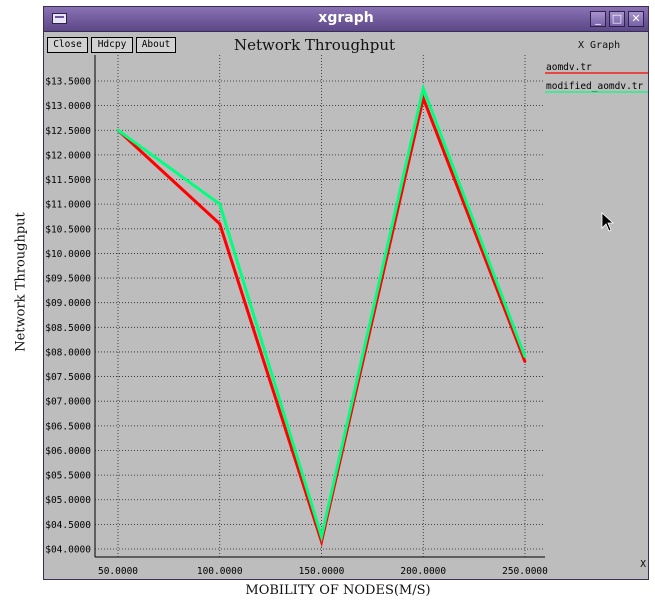  What do you see at coordinates (68, 402) in the screenshot?
I see `y-tick-label: $07.0000` at bounding box center [68, 402].